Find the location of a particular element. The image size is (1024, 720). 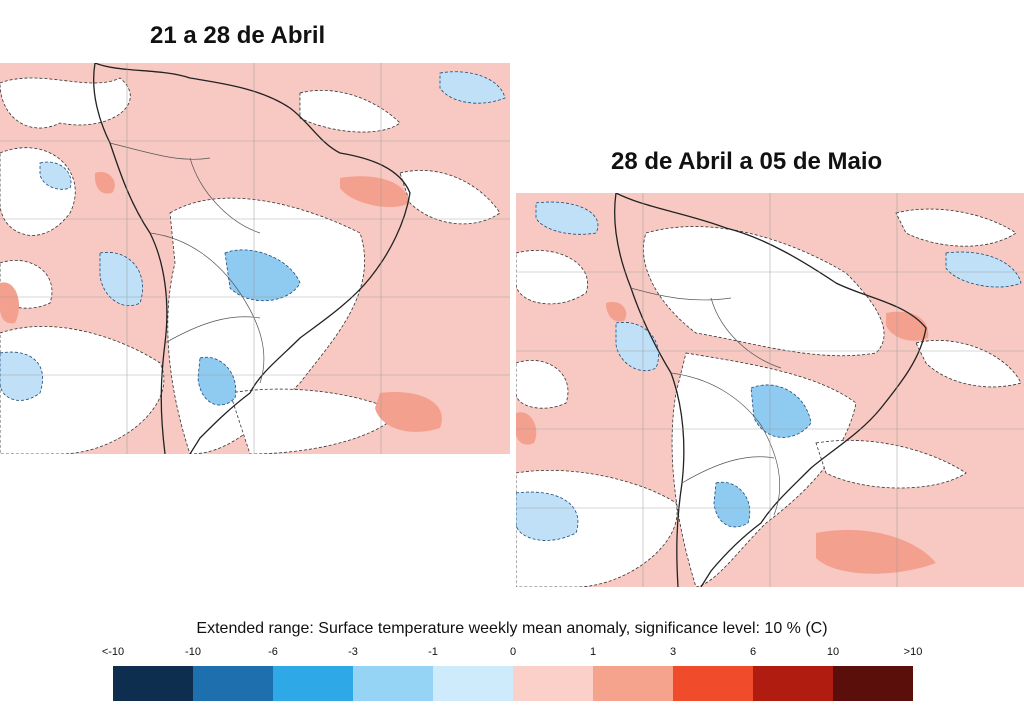

legend-tick-label: >10 is located at coordinates (913, 652).